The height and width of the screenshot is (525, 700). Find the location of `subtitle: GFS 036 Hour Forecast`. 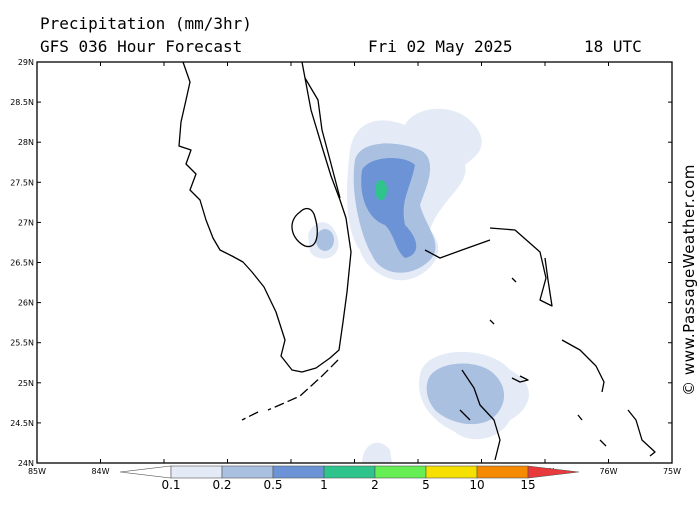

subtitle: GFS 036 Hour Forecast is located at coordinates (141, 46).